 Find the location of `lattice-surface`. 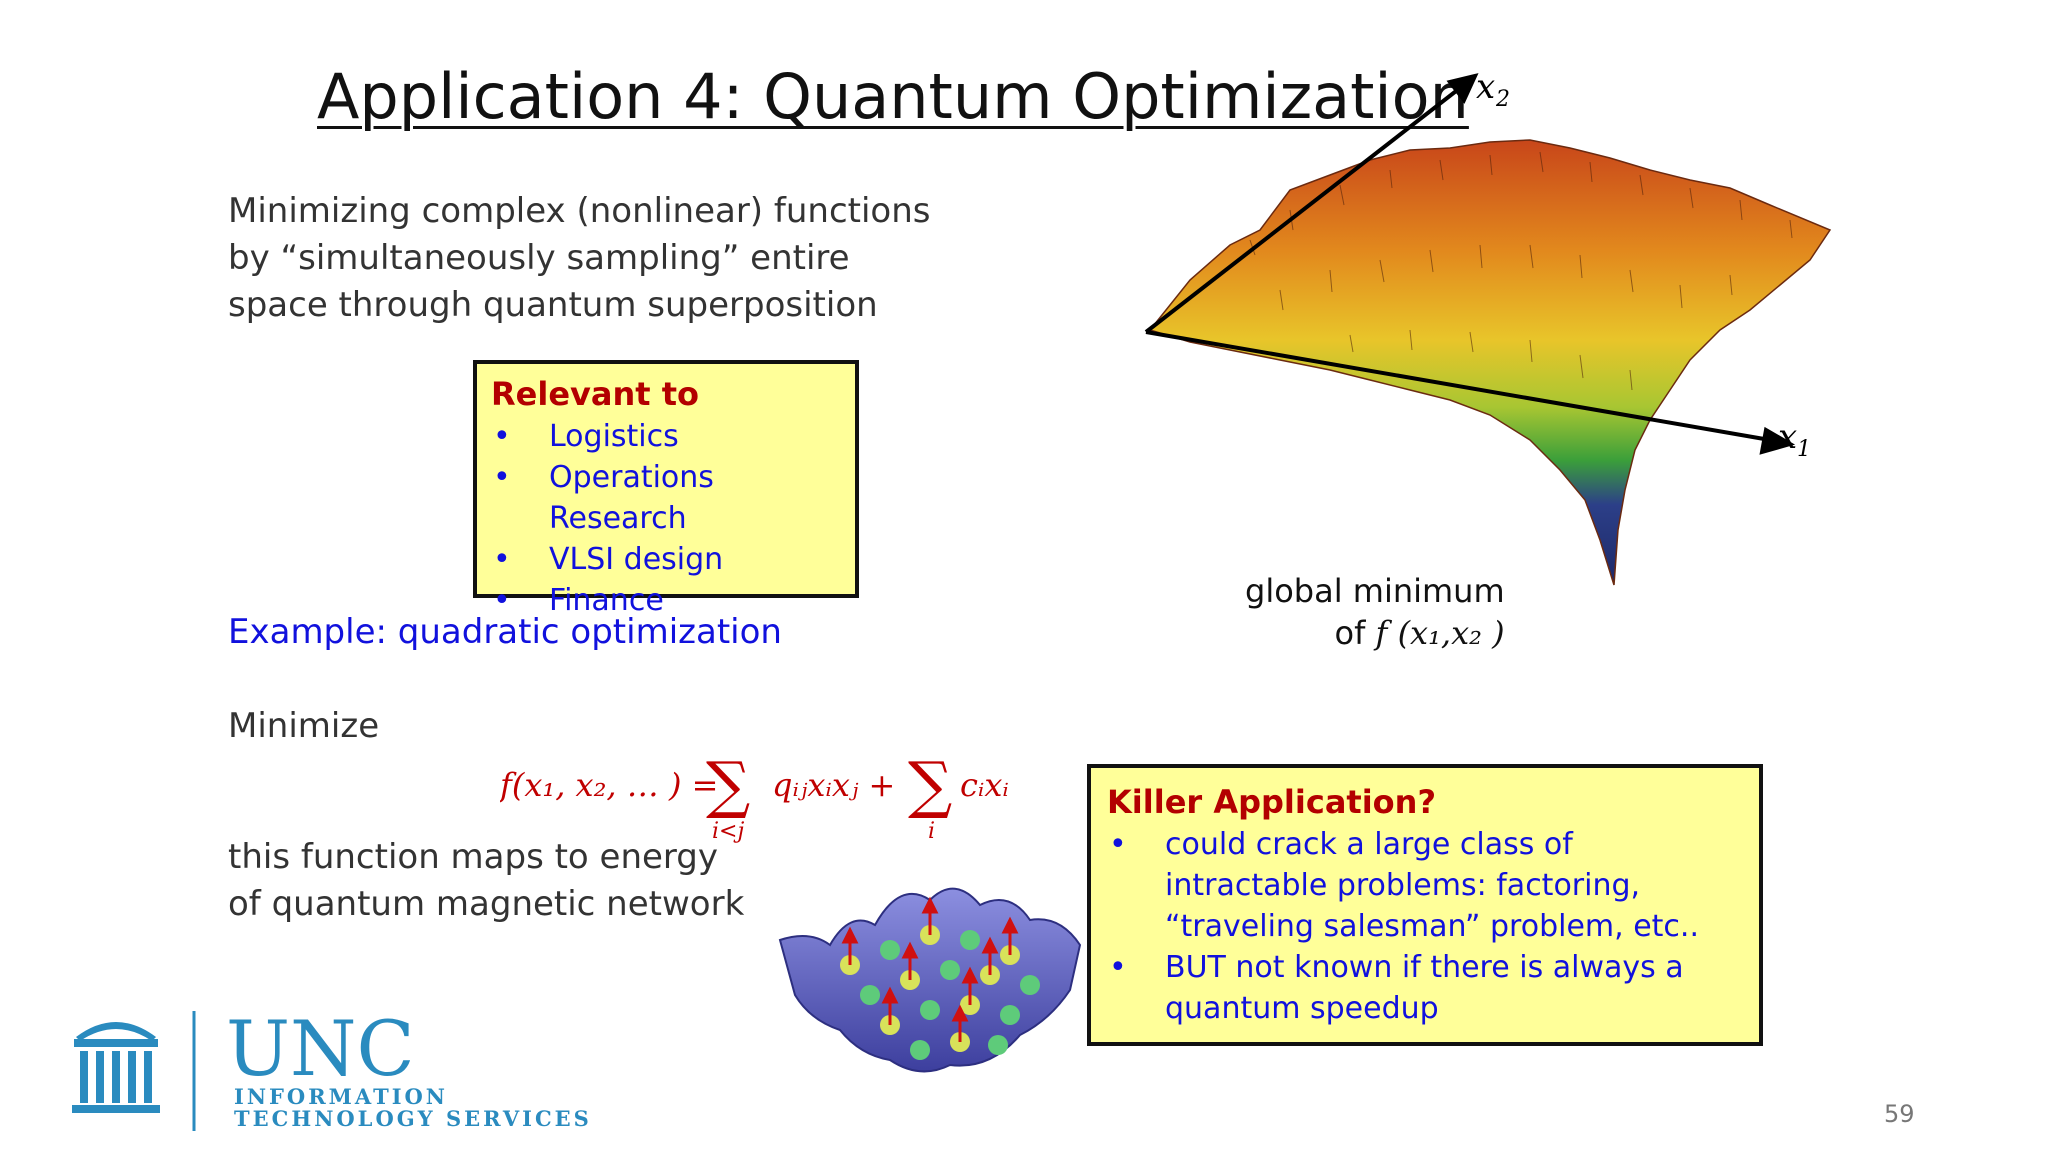

lattice-surface is located at coordinates (930, 980).